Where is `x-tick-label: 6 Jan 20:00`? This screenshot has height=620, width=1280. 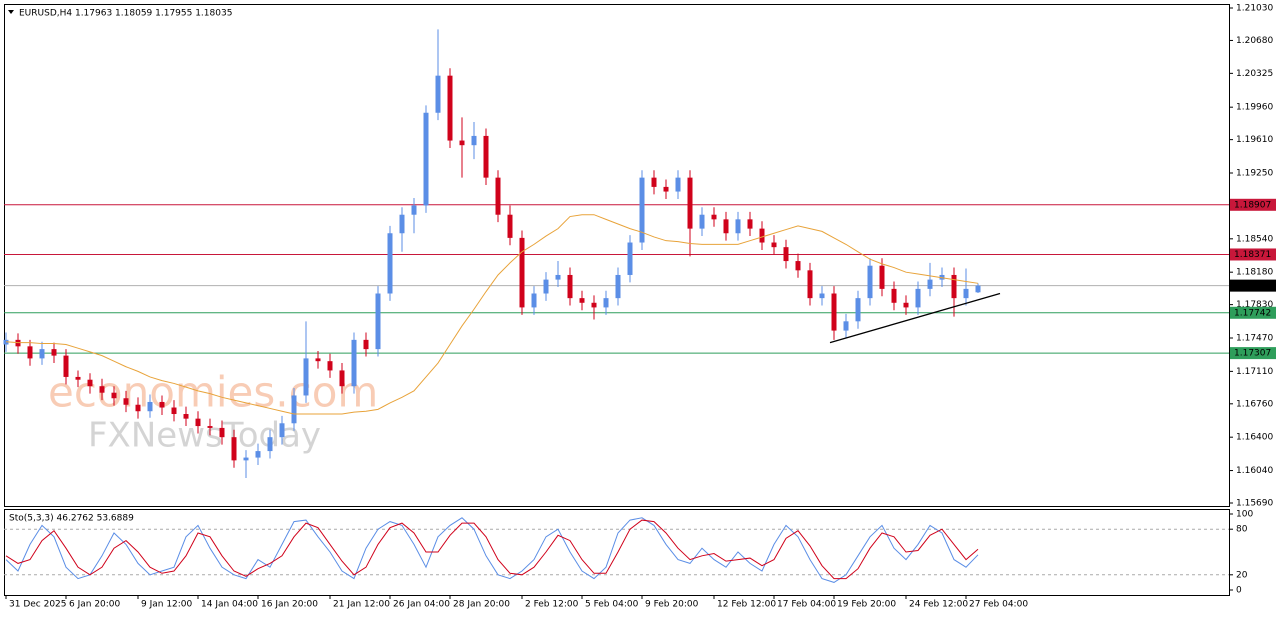 x-tick-label: 6 Jan 20:00 is located at coordinates (95, 605).